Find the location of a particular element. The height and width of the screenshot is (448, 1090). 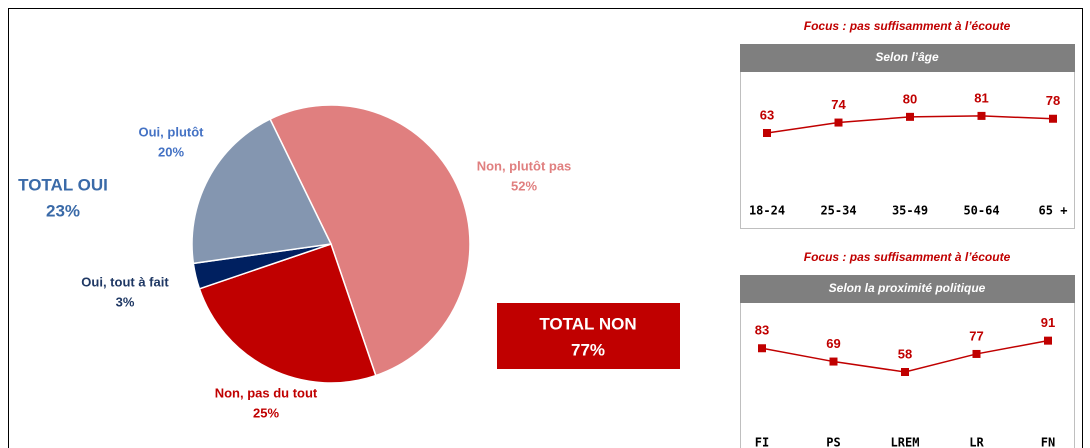

slice-label: Non, pas du tout is located at coordinates (266, 392).